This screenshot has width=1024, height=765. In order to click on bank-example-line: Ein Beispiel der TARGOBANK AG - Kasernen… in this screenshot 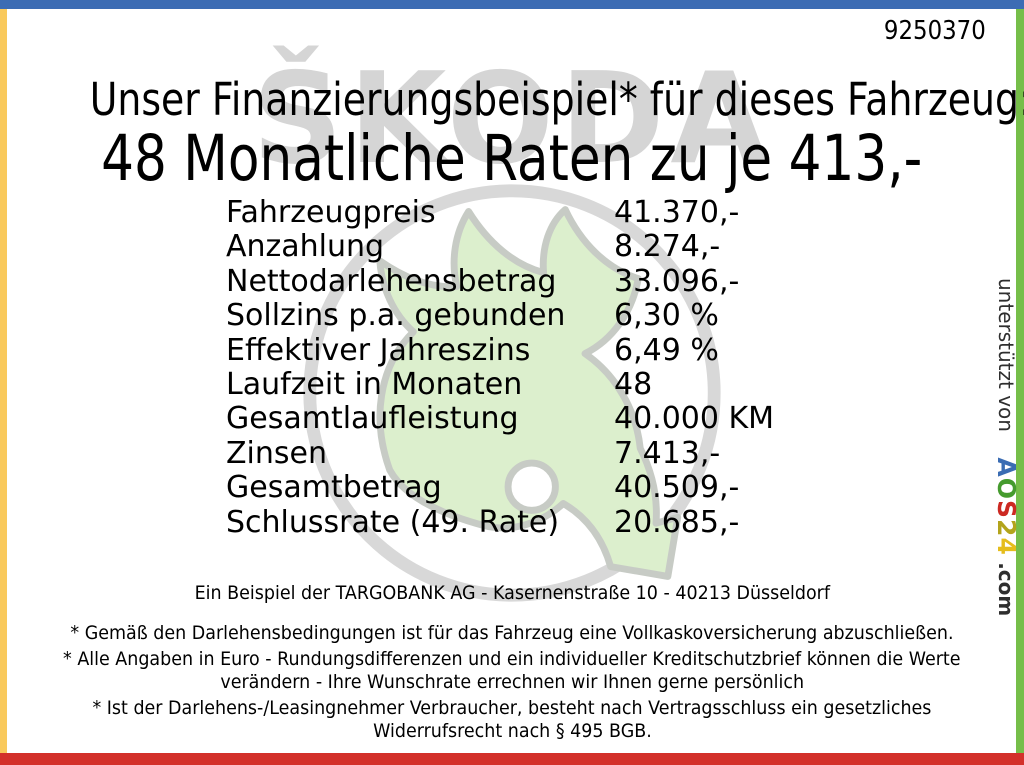, I will do `click(512, 593)`.